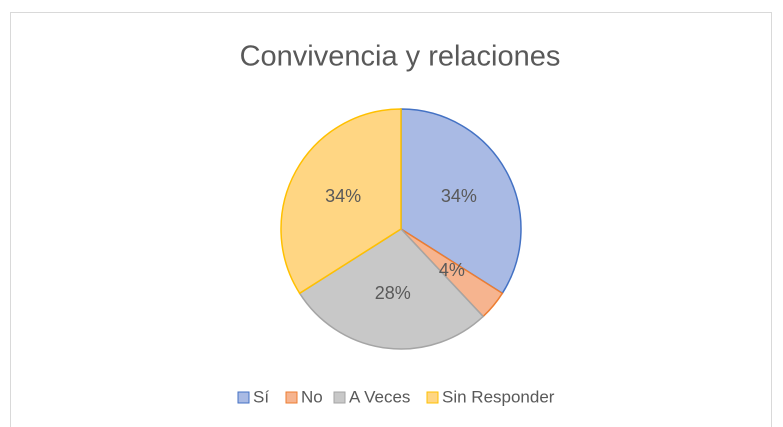 The width and height of the screenshot is (783, 427). Describe the element at coordinates (498, 396) in the screenshot. I see `legend-label: Sin Responder` at that location.